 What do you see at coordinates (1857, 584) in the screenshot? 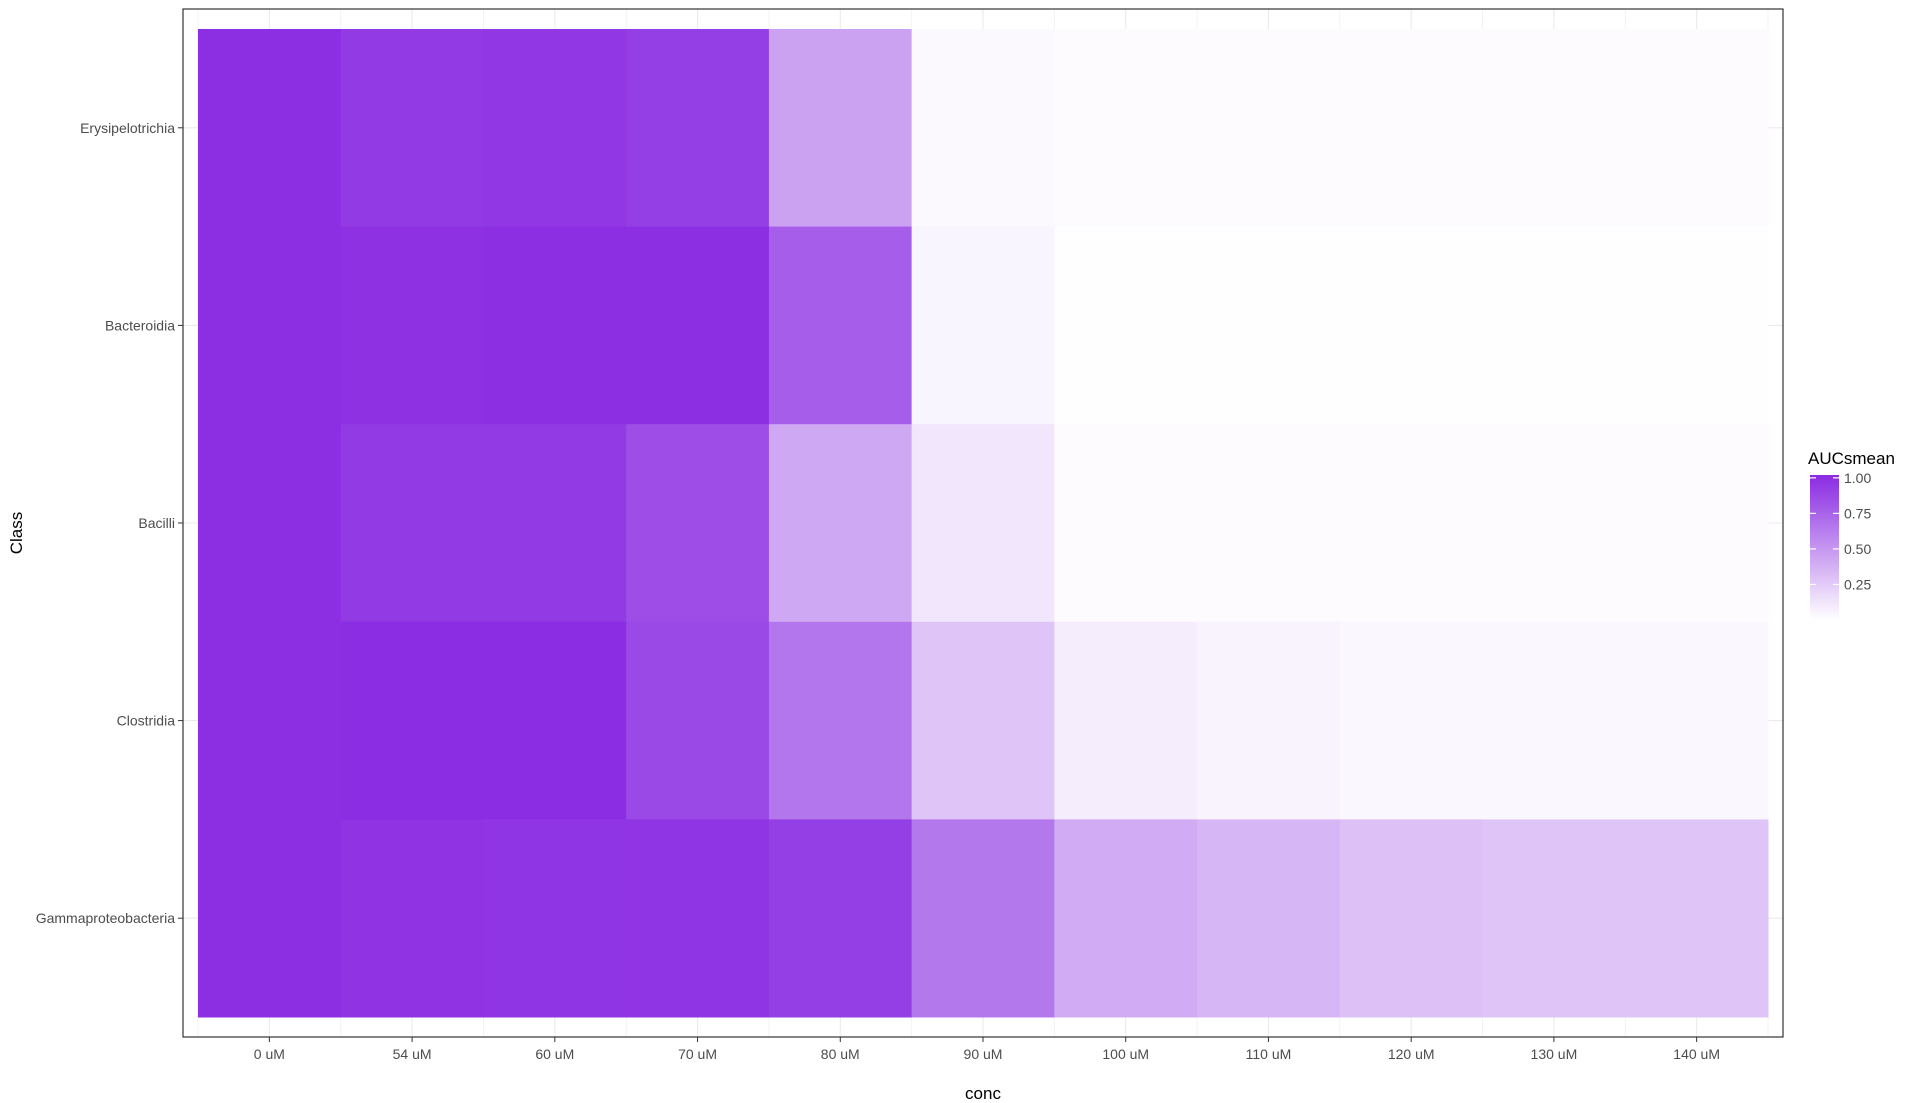
I see `legend-tick-label: 0.25` at bounding box center [1857, 584].